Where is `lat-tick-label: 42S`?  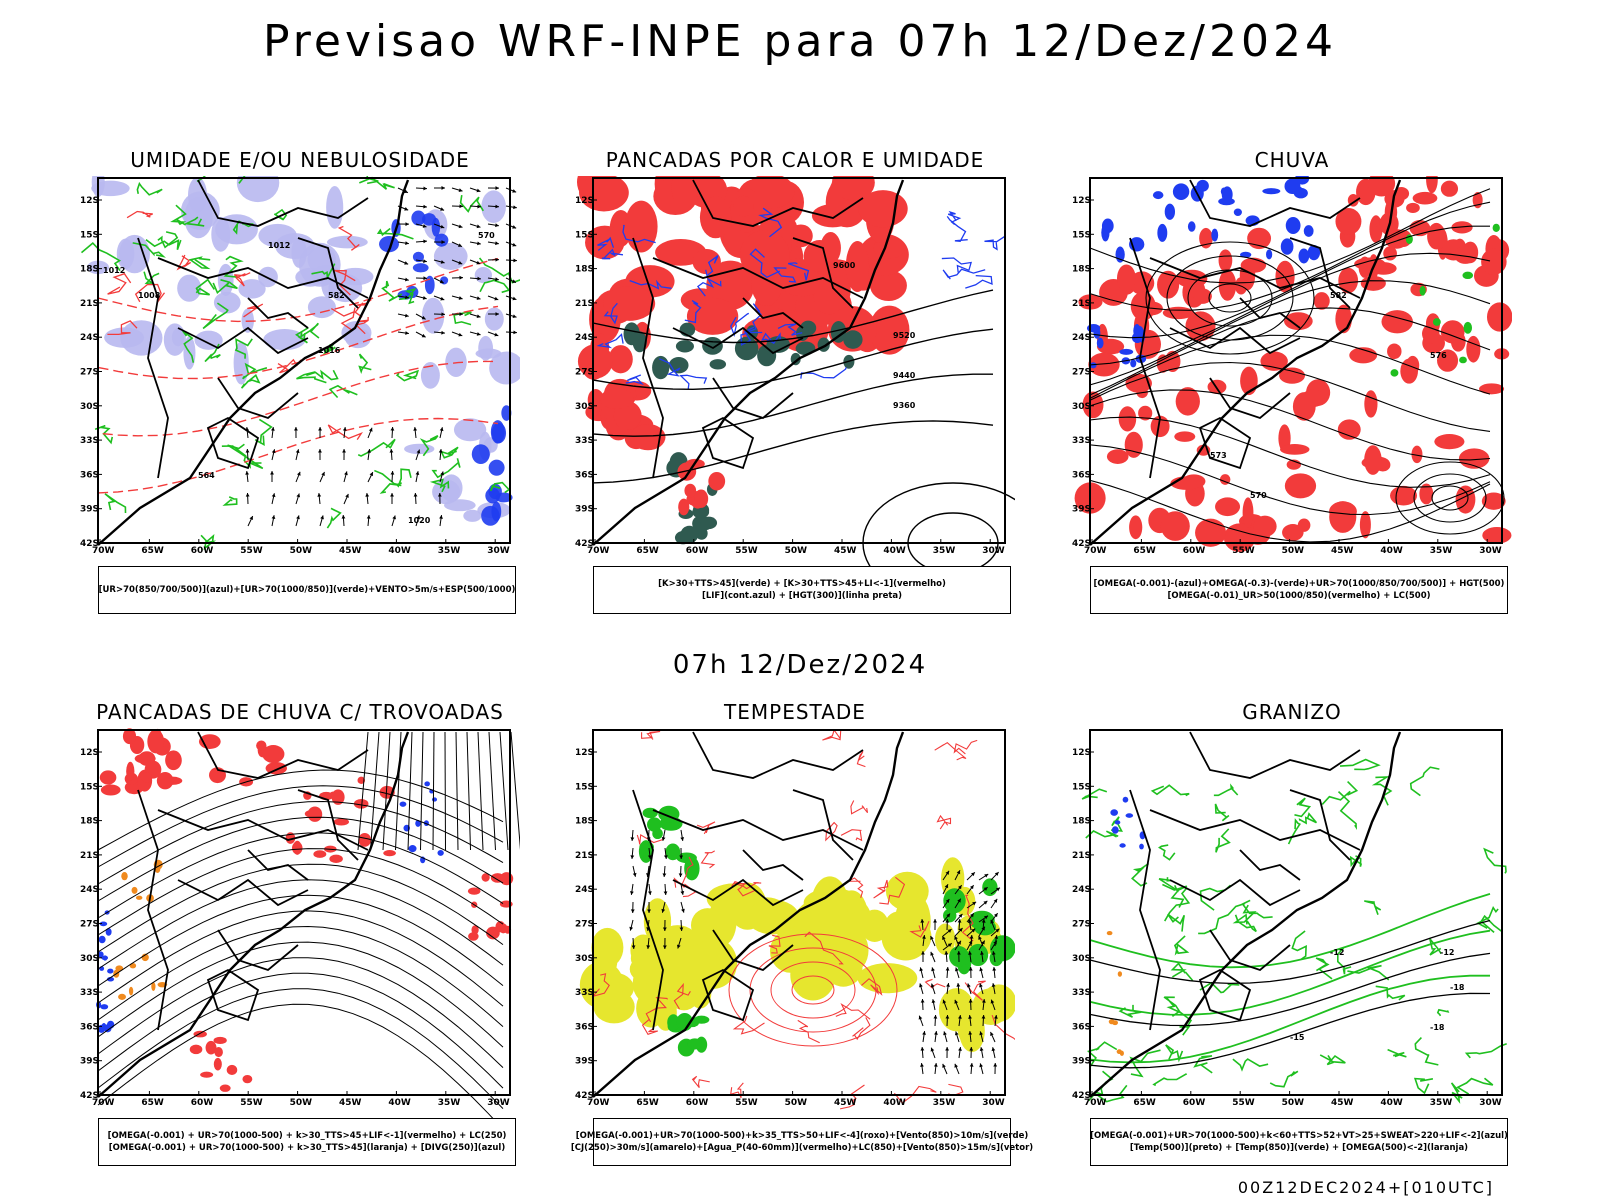 lat-tick-label: 42S is located at coordinates (1081, 544).